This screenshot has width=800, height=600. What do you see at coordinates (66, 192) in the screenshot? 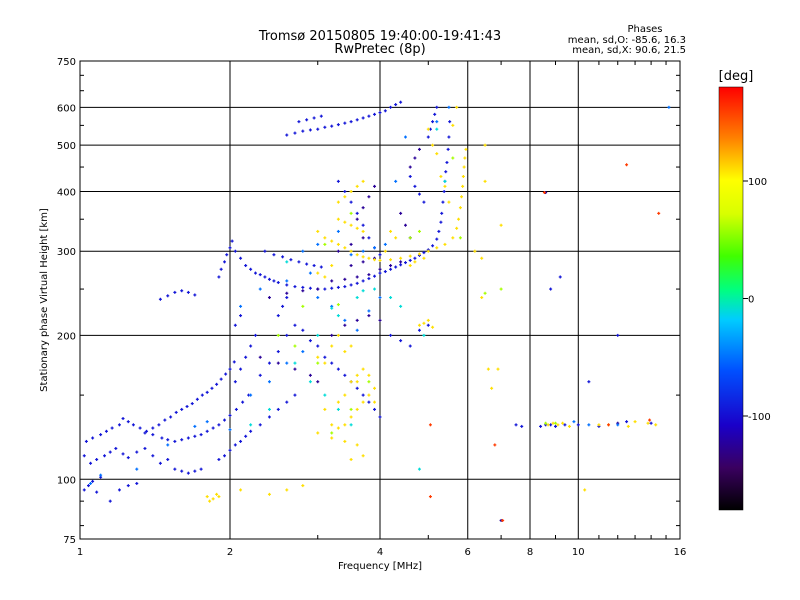
I see `y-tick-label: 400` at bounding box center [66, 192].